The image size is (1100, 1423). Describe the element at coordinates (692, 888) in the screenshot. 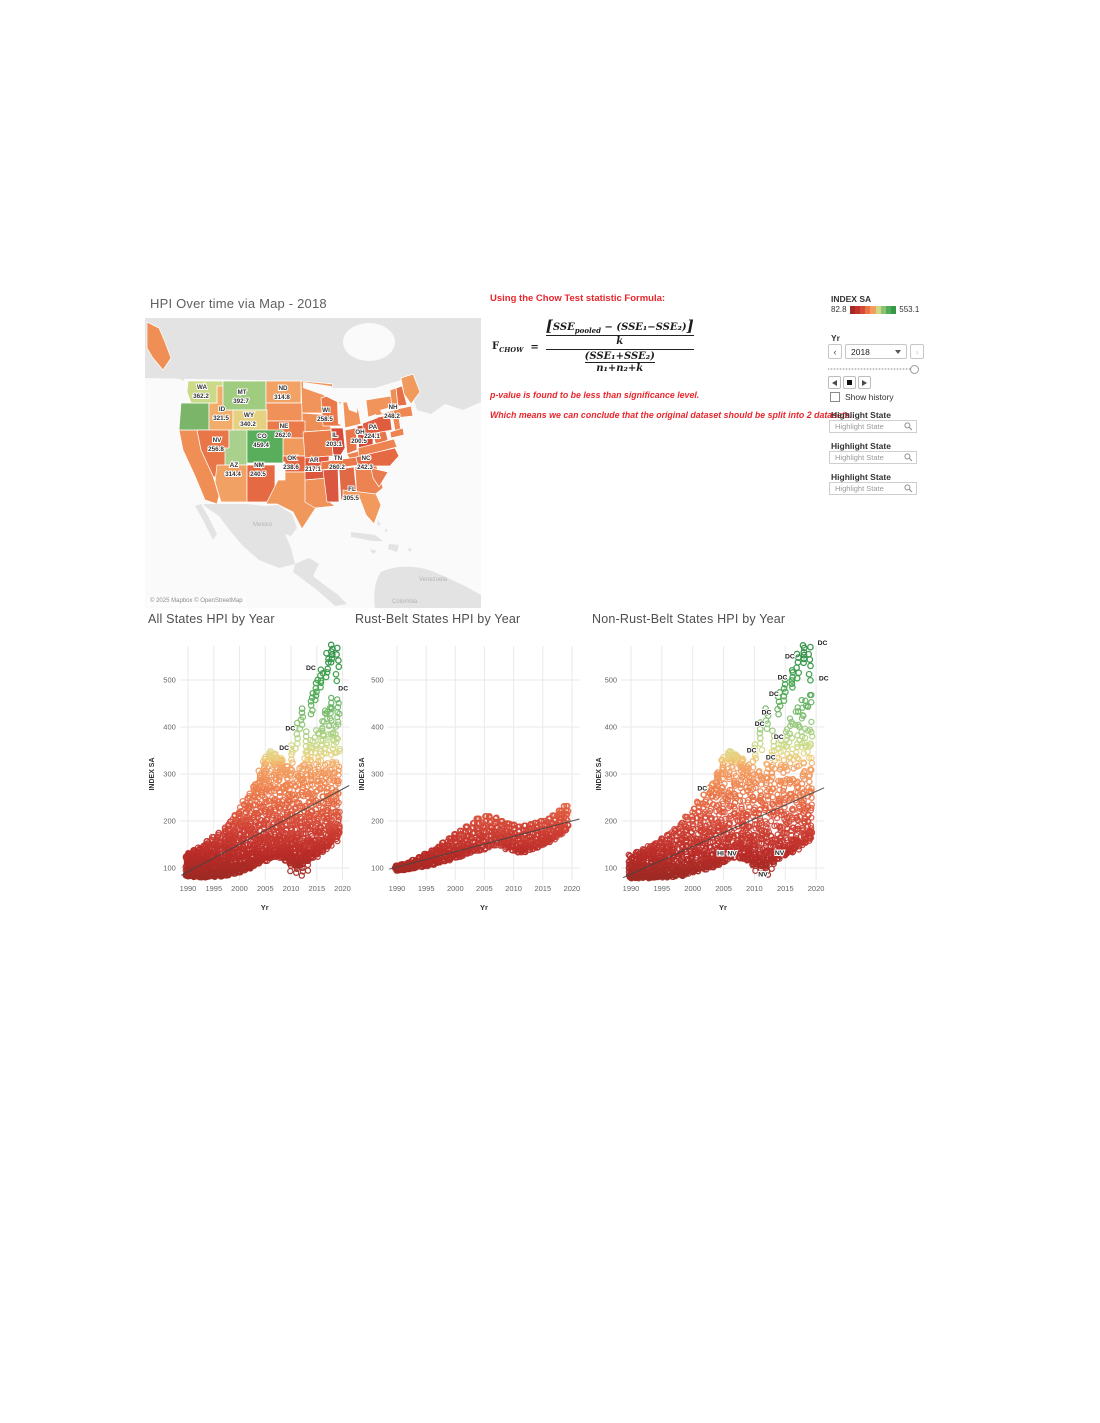

I see `x-tick-label: 2000` at that location.